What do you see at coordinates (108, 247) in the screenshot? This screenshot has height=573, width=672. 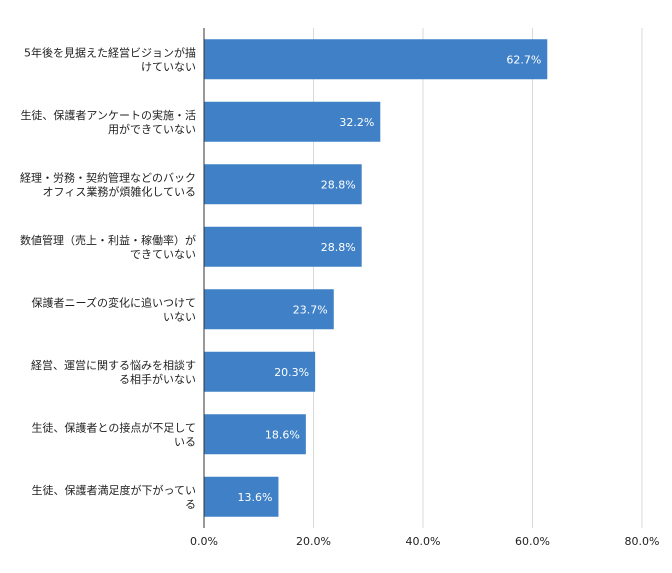 I see `category-label: 数値管理（売上・利益・稼働率）ができていない` at bounding box center [108, 247].